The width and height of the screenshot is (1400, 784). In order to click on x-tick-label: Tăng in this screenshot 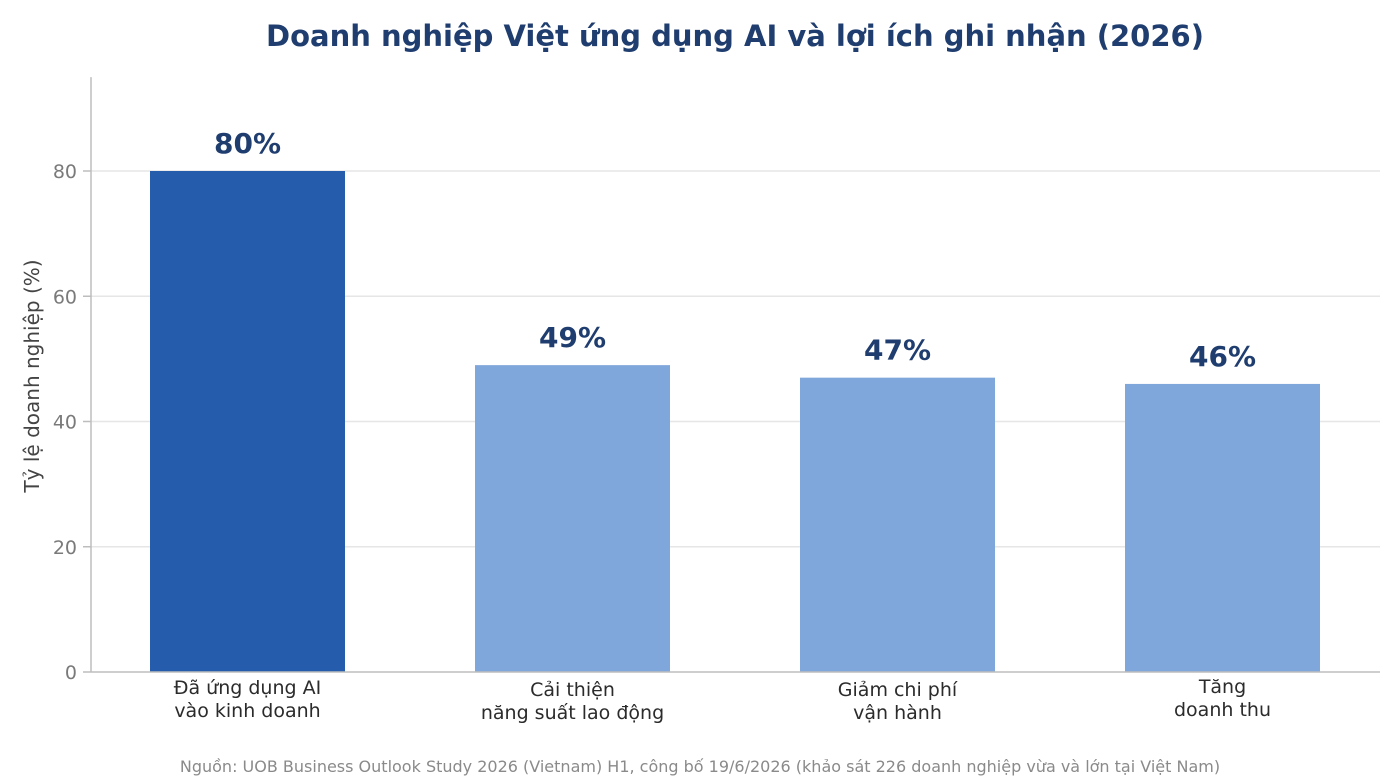, I will do `click(1222, 687)`.